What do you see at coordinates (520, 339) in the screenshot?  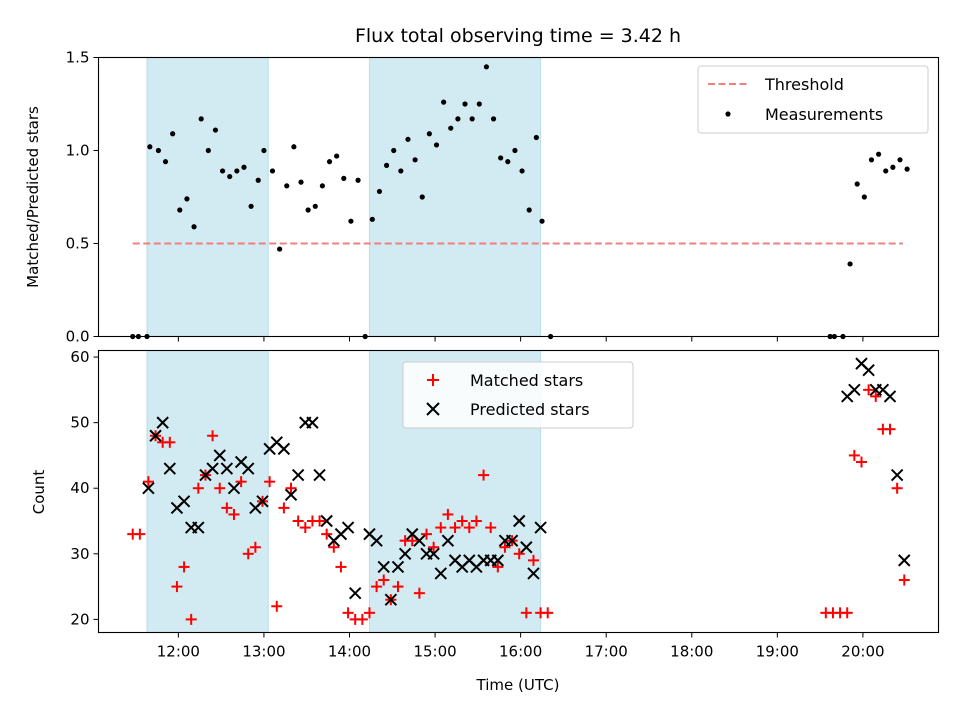 I see `ratio-x-ticks` at bounding box center [520, 339].